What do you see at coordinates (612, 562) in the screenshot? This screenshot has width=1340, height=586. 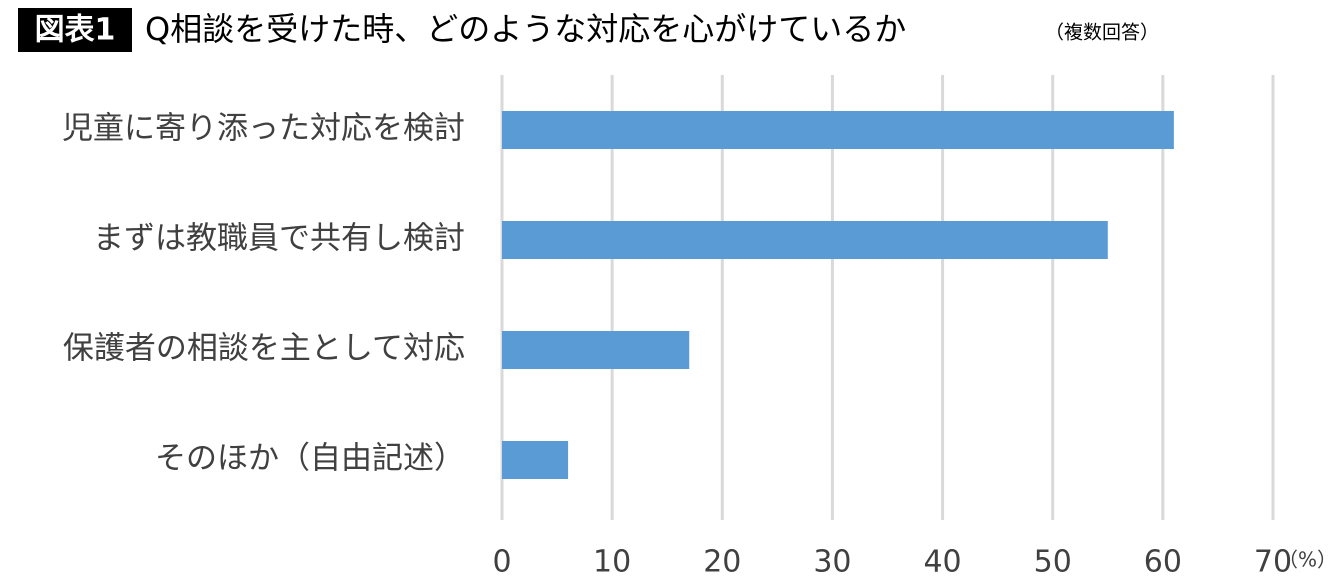 I see `x-tick-label: 10` at bounding box center [612, 562].